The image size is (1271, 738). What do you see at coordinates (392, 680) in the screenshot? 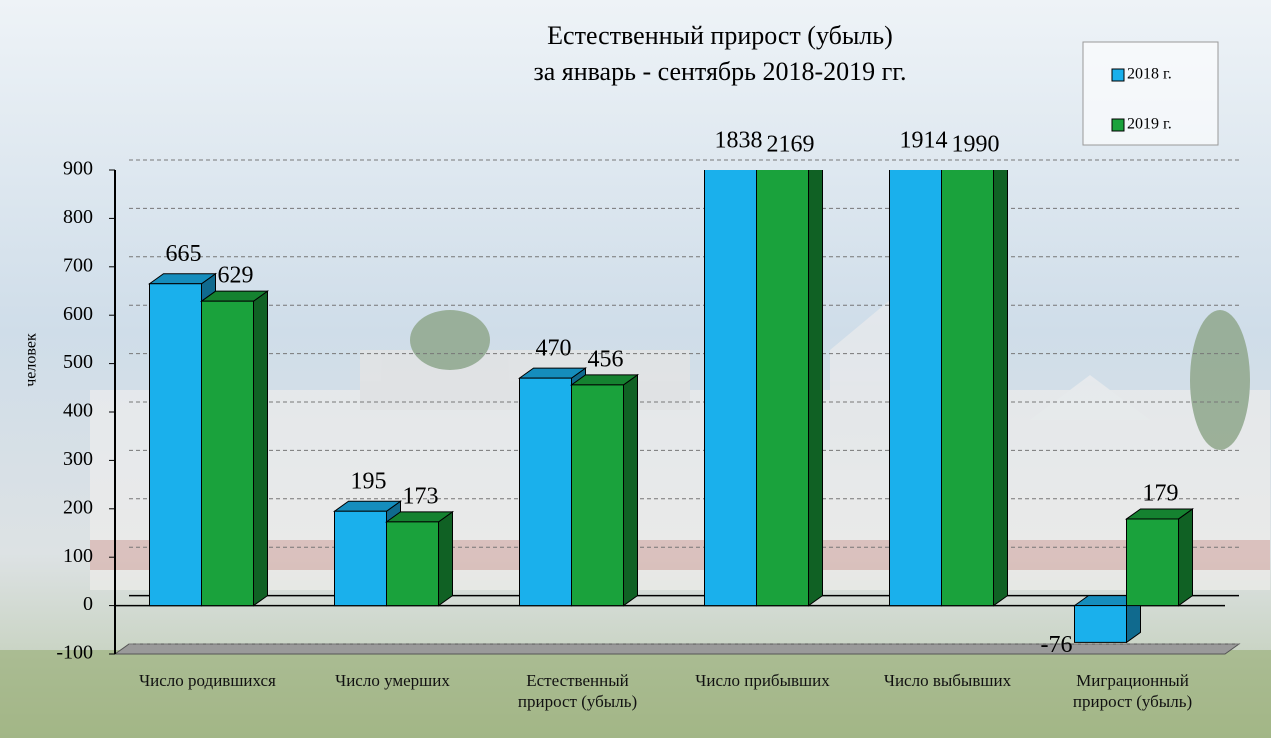
I see `x-tick-label: Число умерших` at bounding box center [392, 680].